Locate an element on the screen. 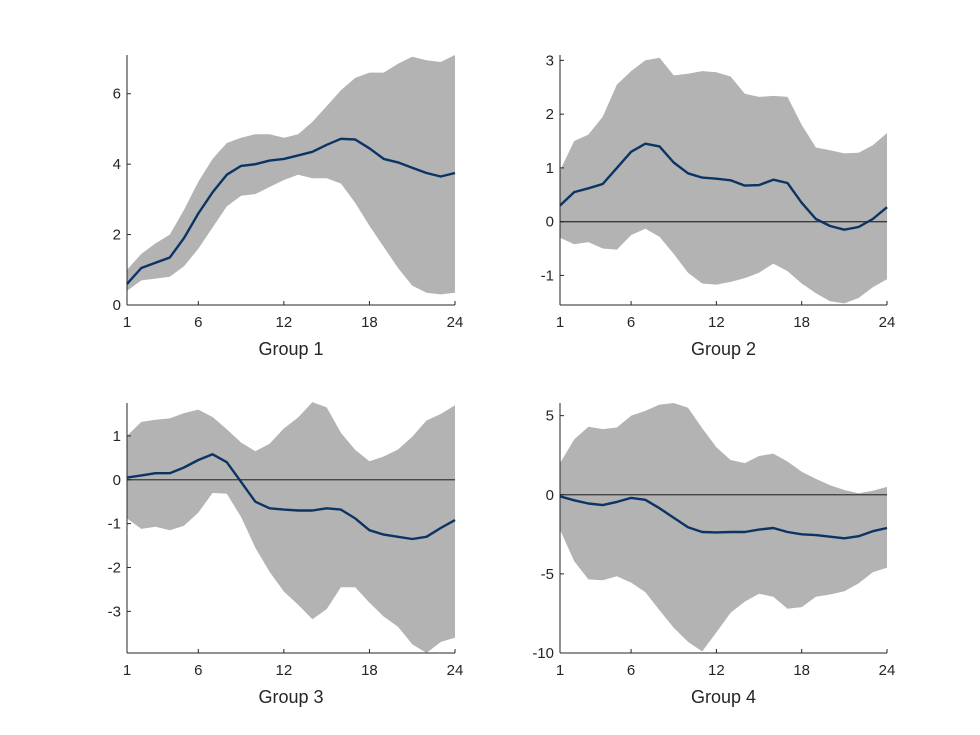 This screenshot has height=735, width=980. y-tick-label: 6 is located at coordinates (117, 94).